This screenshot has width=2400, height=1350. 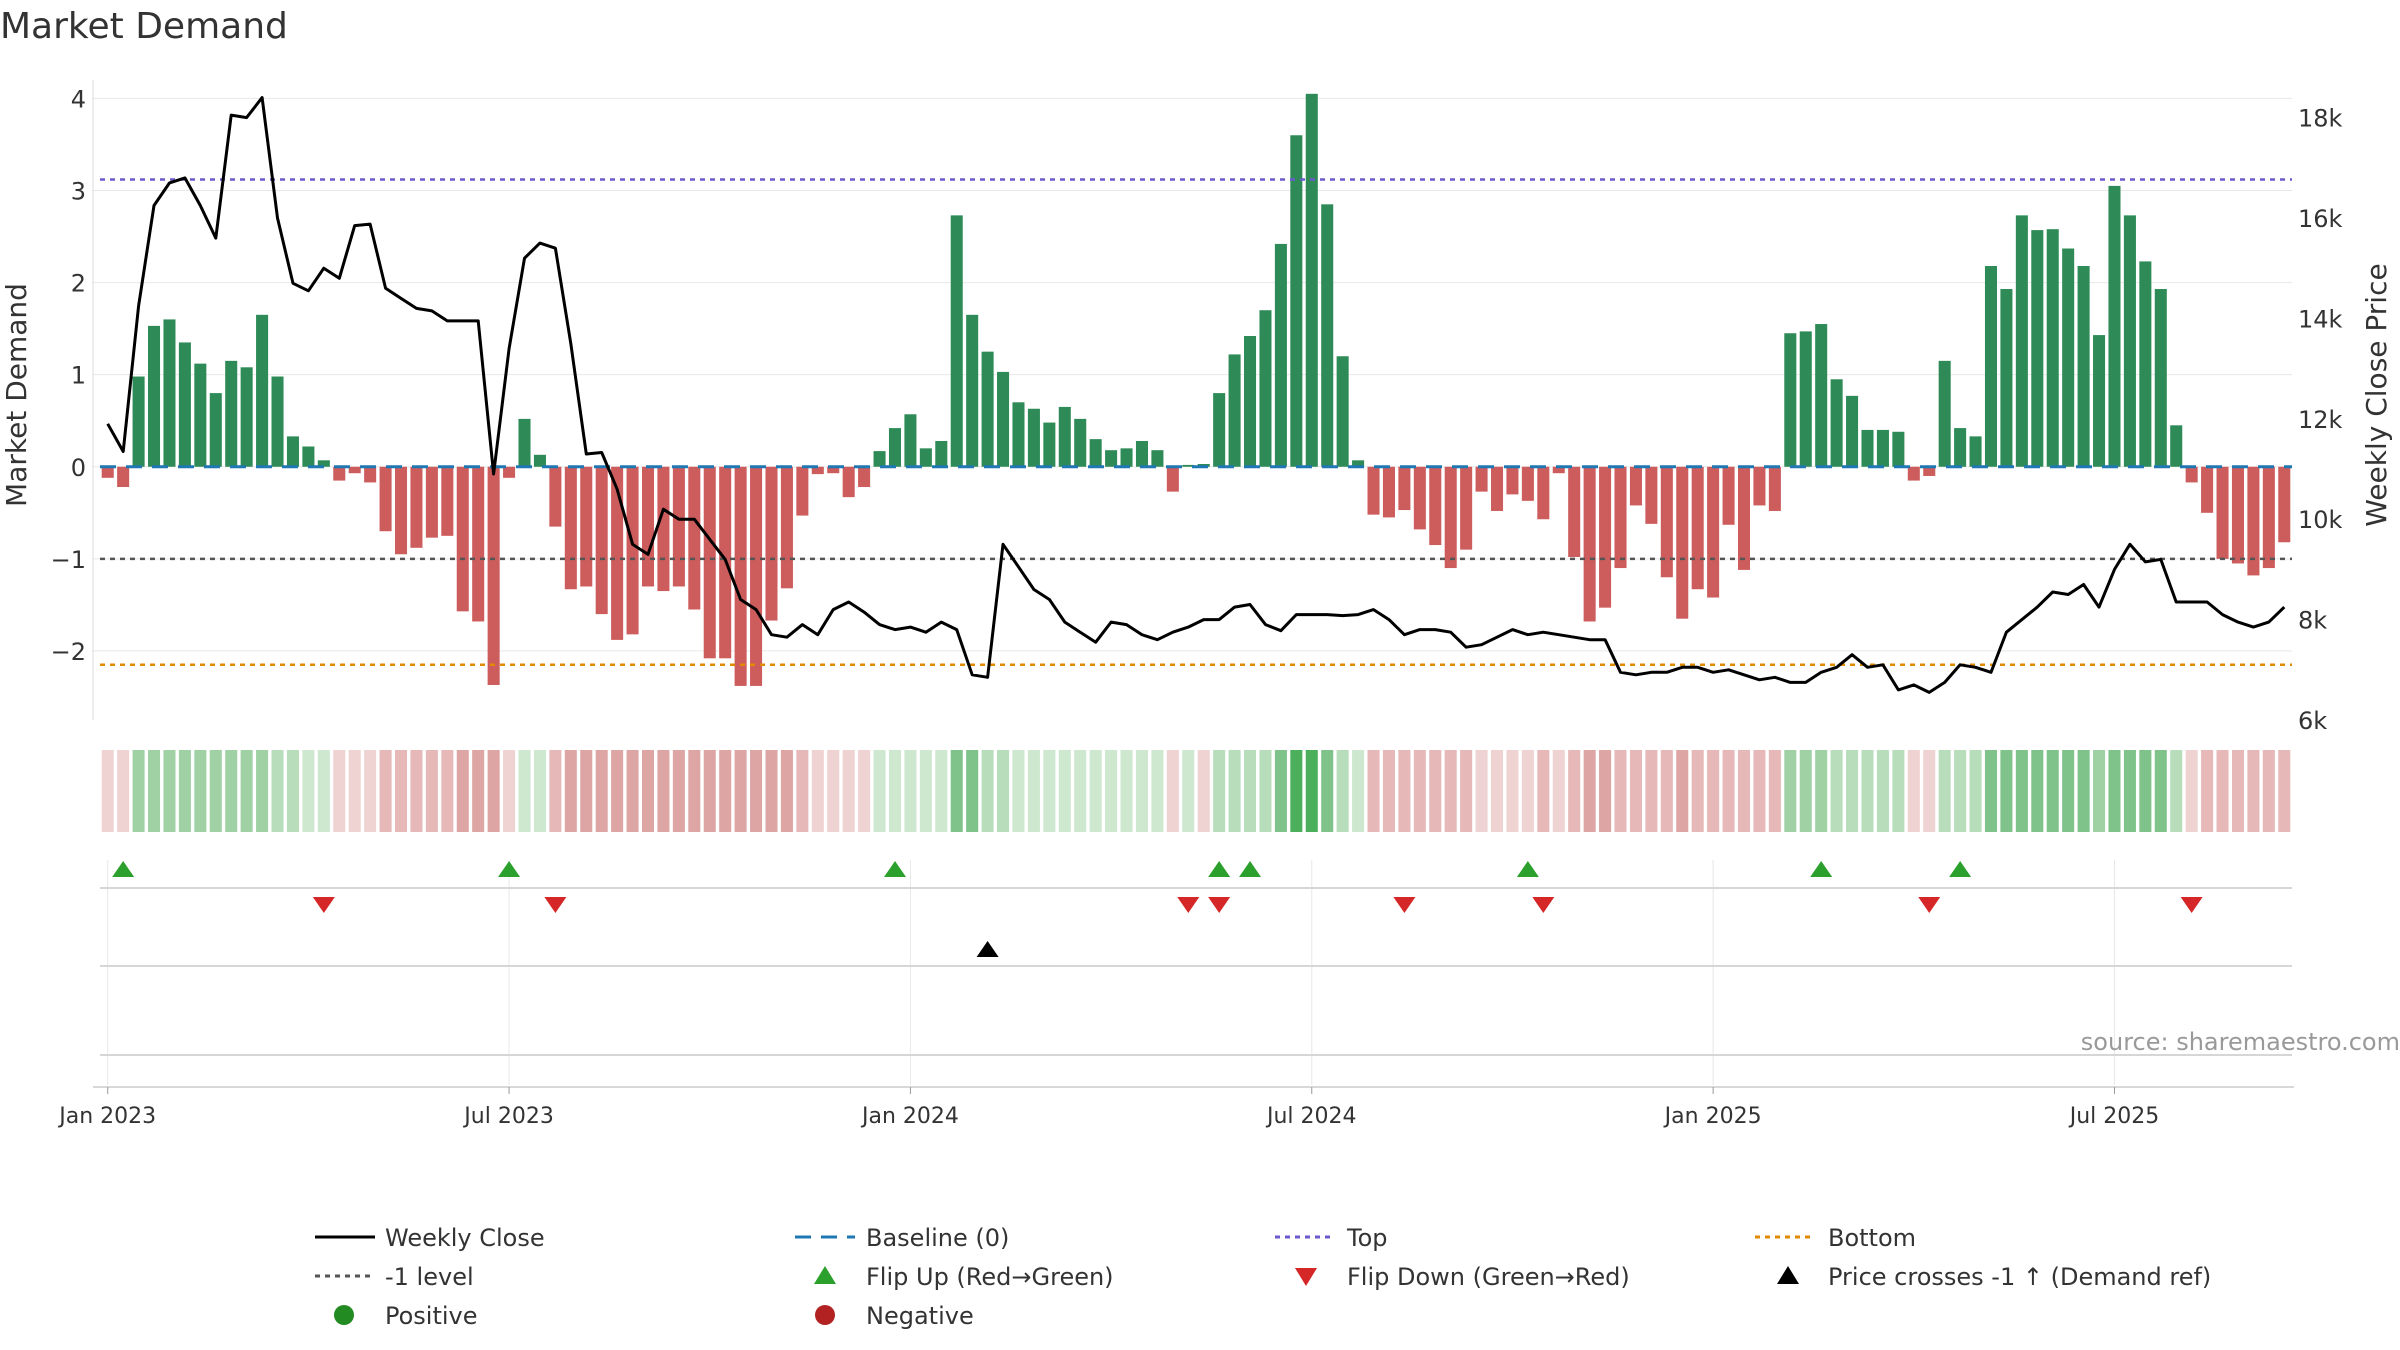 I want to click on negative-dot-icon, so click(x=825, y=1315).